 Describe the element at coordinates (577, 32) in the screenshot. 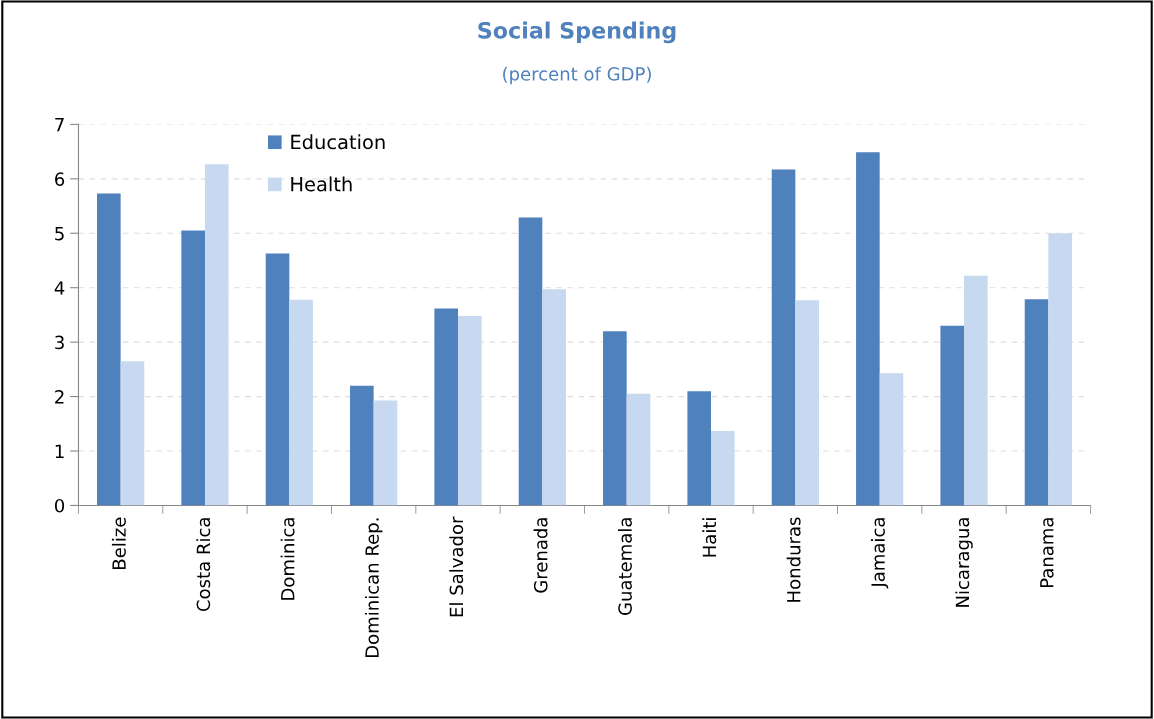

I see `chart-title: Social Spending` at that location.